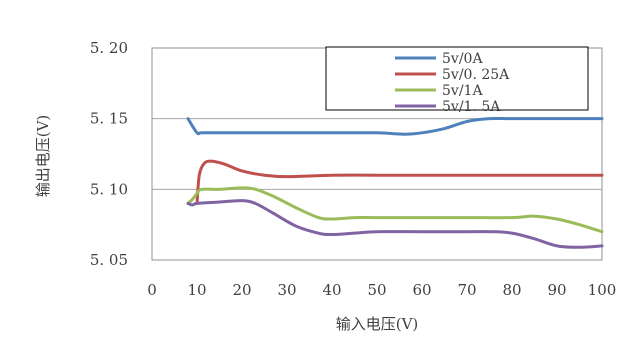  I want to click on x-tick-label: 50, so click(376, 290).